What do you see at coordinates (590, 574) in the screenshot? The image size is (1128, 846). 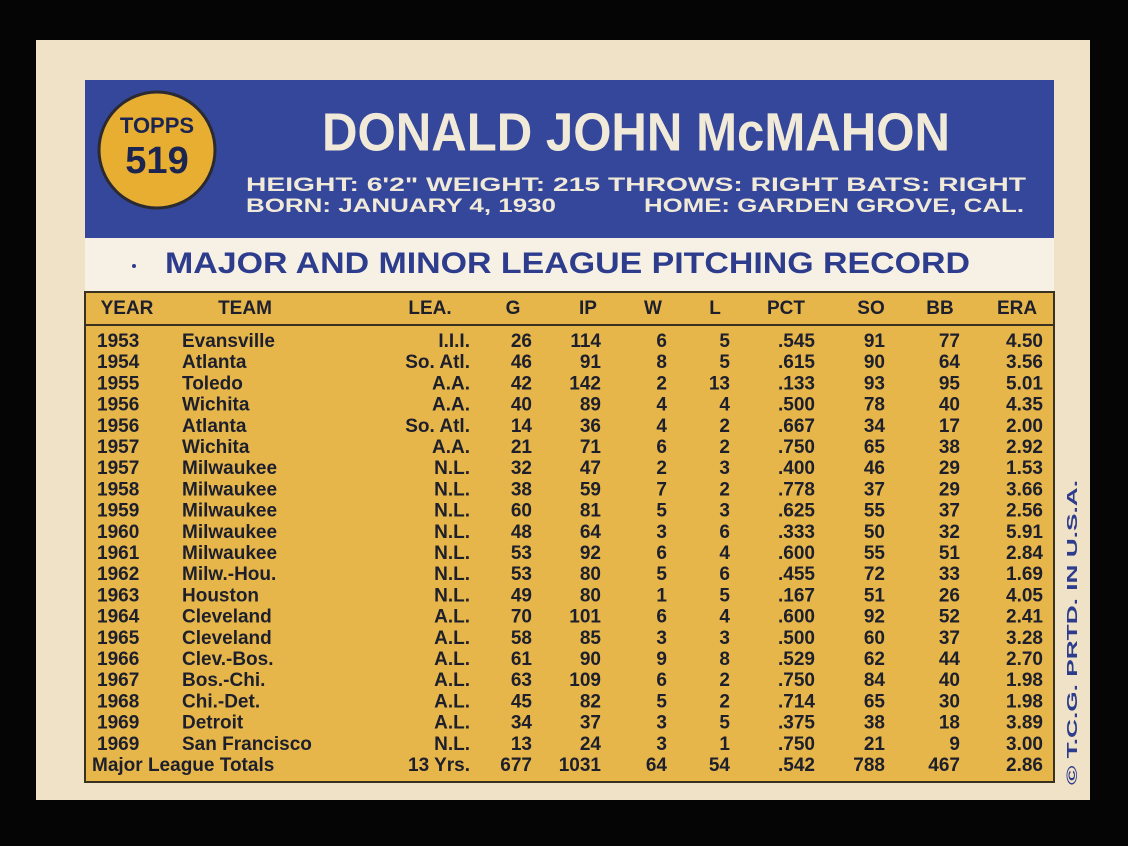 I see `table-cell: 80` at bounding box center [590, 574].